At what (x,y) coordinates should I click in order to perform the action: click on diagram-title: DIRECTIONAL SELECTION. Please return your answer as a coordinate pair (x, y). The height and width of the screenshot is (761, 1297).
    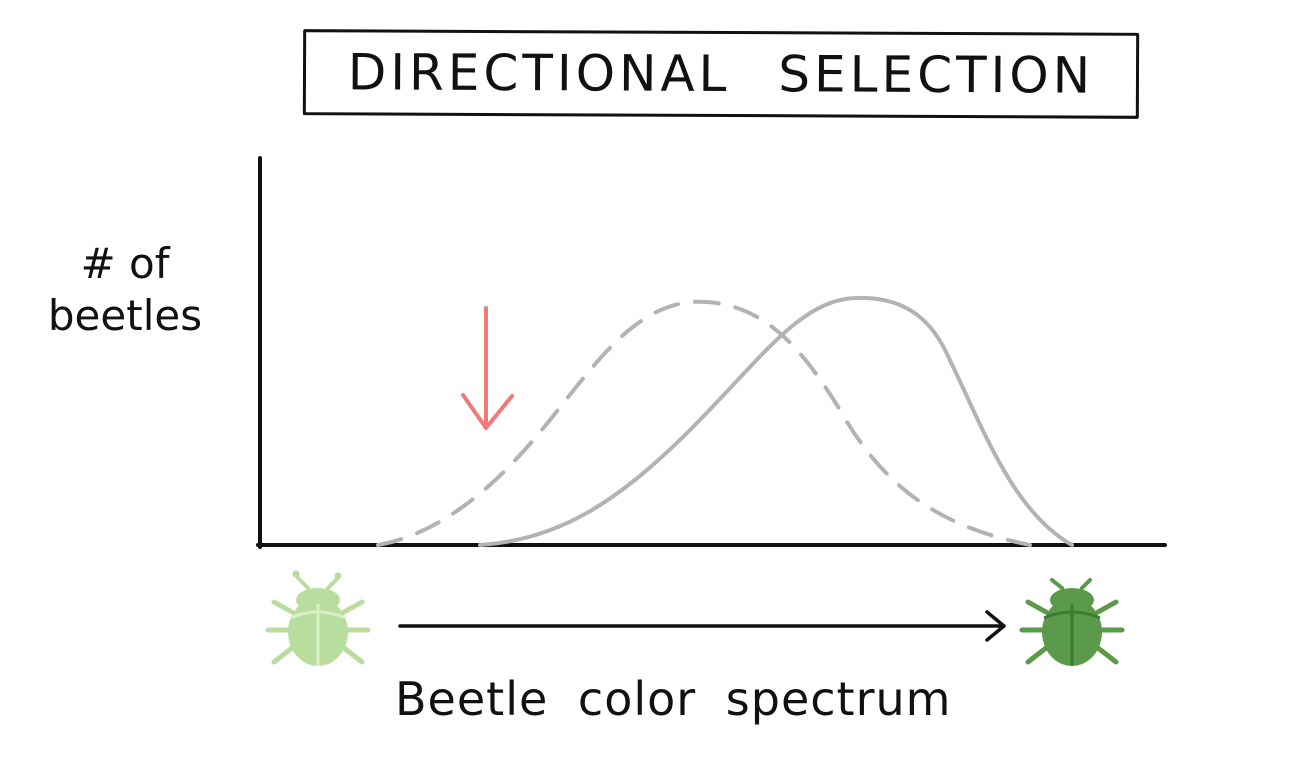
    Looking at the image, I should click on (721, 74).